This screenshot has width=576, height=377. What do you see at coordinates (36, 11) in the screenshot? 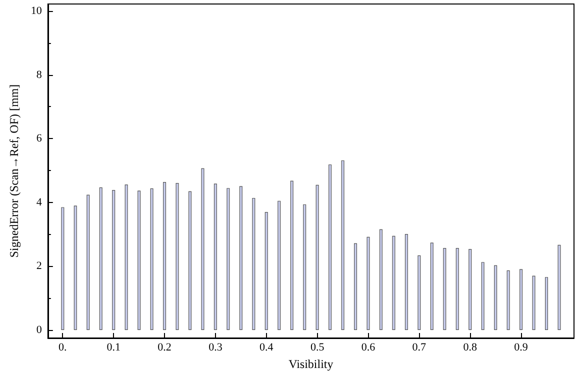
I see `y-tick-label: 10` at bounding box center [36, 11].